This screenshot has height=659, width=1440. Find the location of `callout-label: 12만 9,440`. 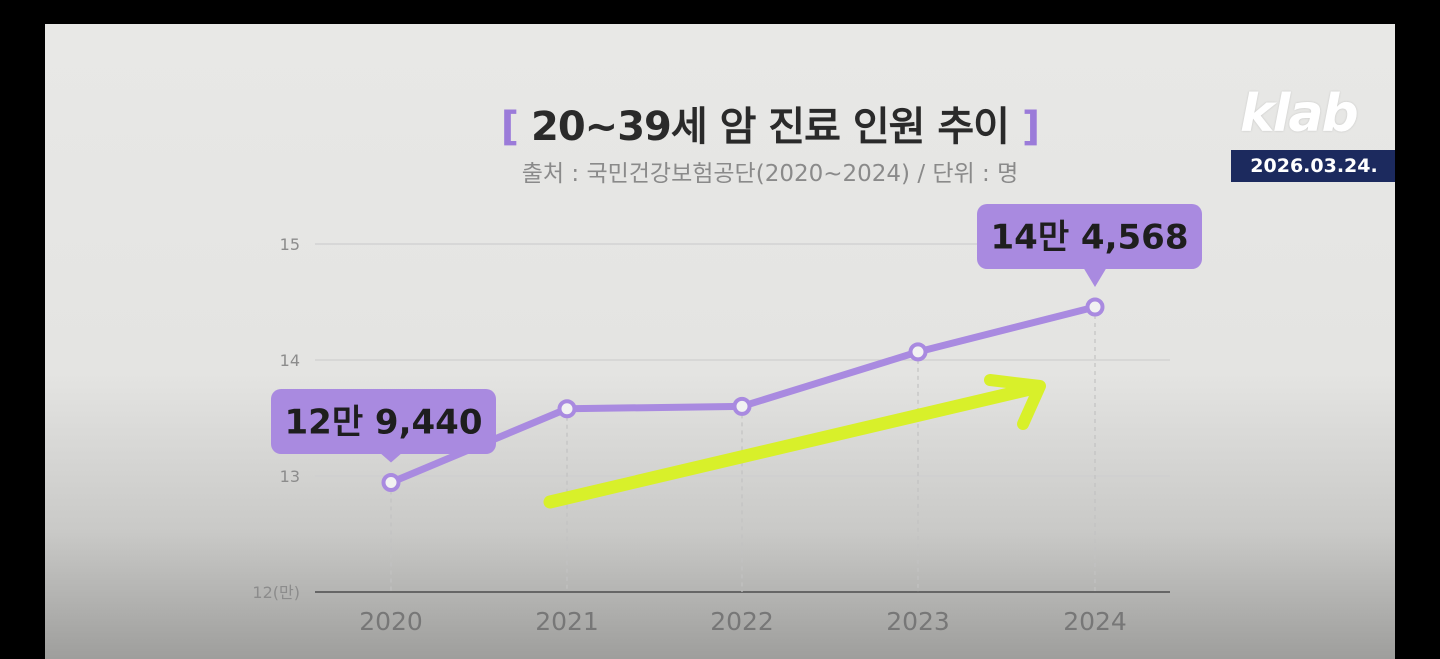

callout-label: 12만 9,440 is located at coordinates (384, 423).